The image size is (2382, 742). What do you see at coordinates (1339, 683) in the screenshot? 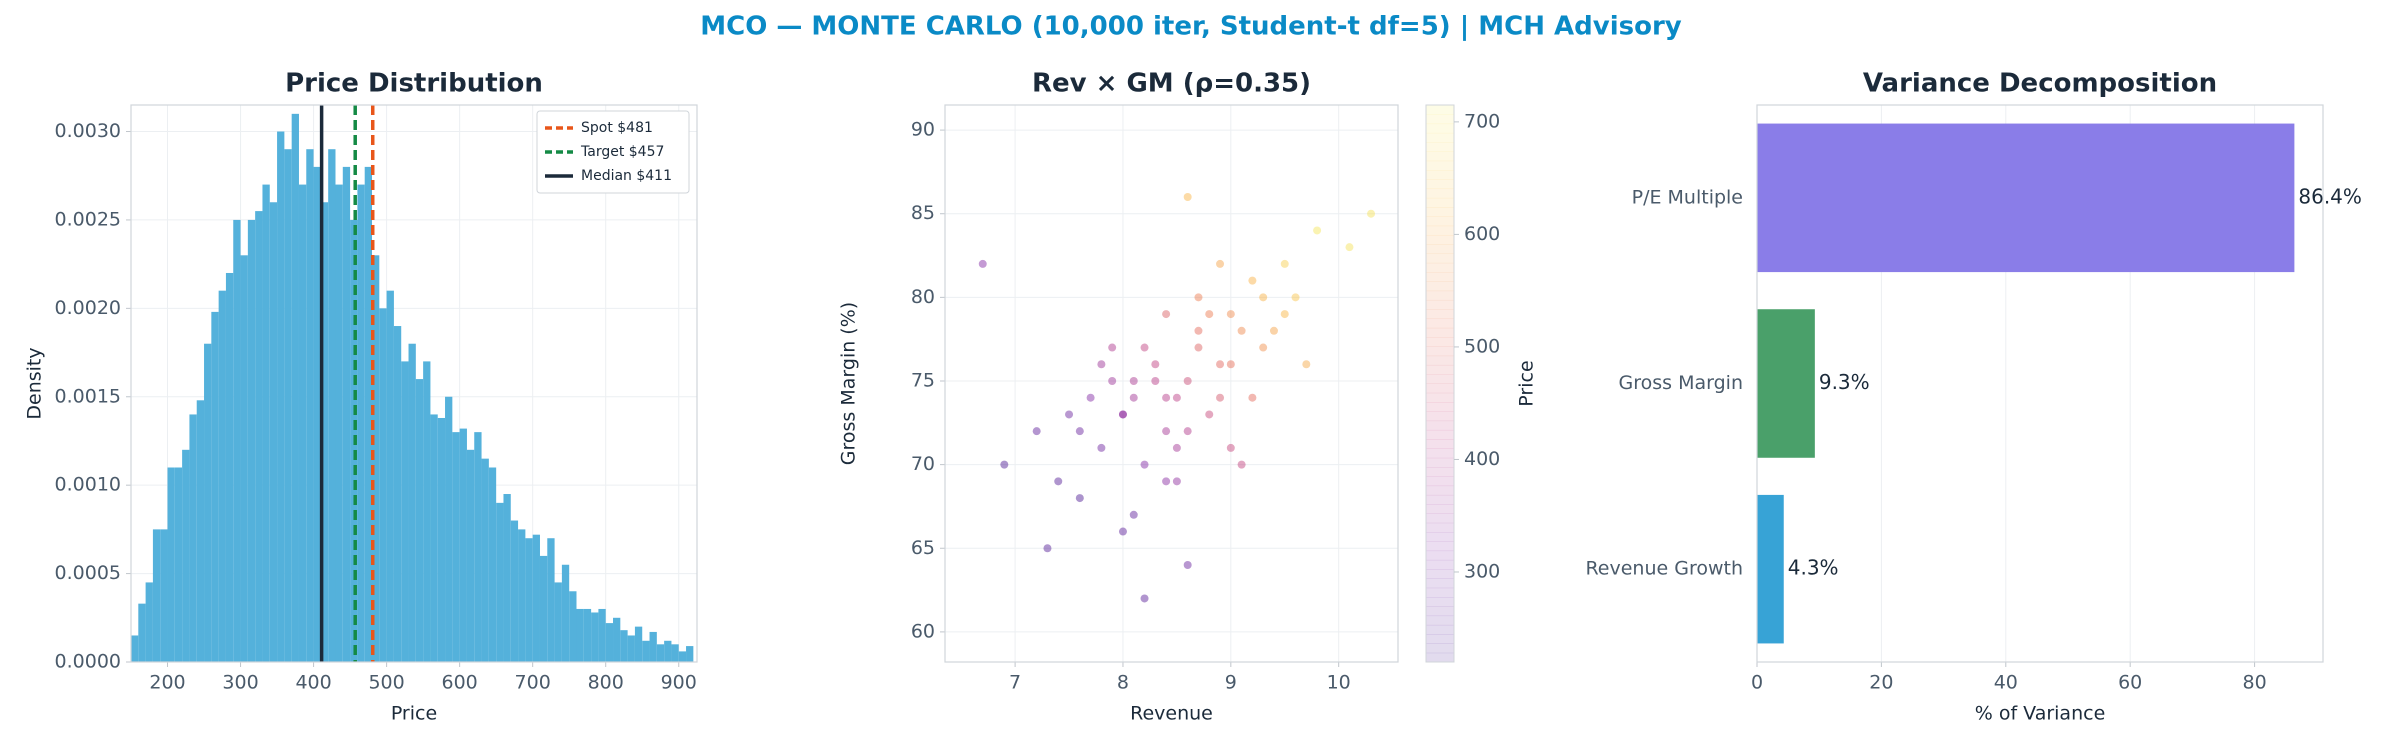
I see `x-tick-label: 10` at bounding box center [1339, 683].